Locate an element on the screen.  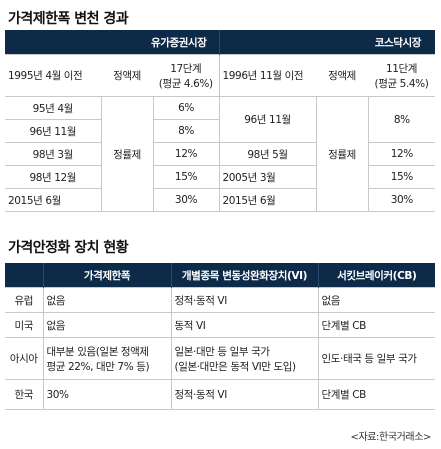
region: 한국 is located at coordinates (24, 394).